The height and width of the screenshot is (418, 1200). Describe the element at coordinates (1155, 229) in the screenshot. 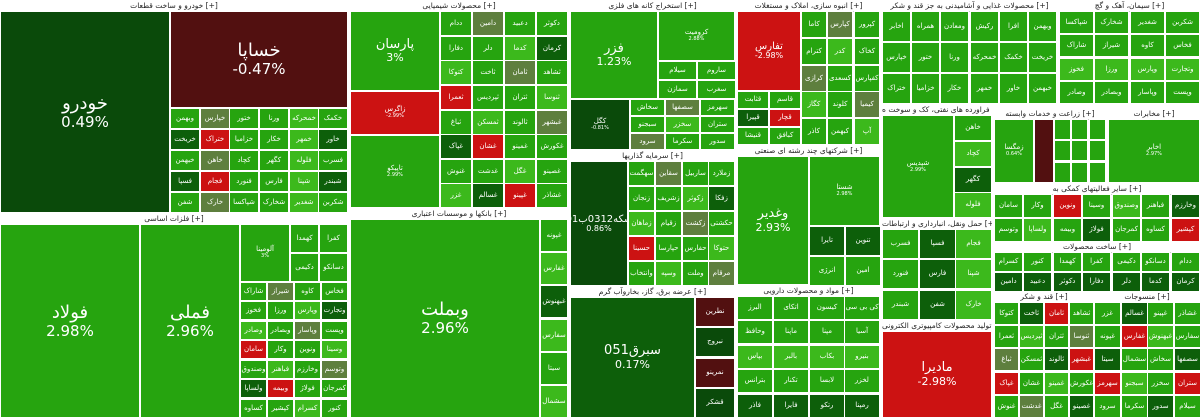

I see `tile-stock: کساوه` at that location.